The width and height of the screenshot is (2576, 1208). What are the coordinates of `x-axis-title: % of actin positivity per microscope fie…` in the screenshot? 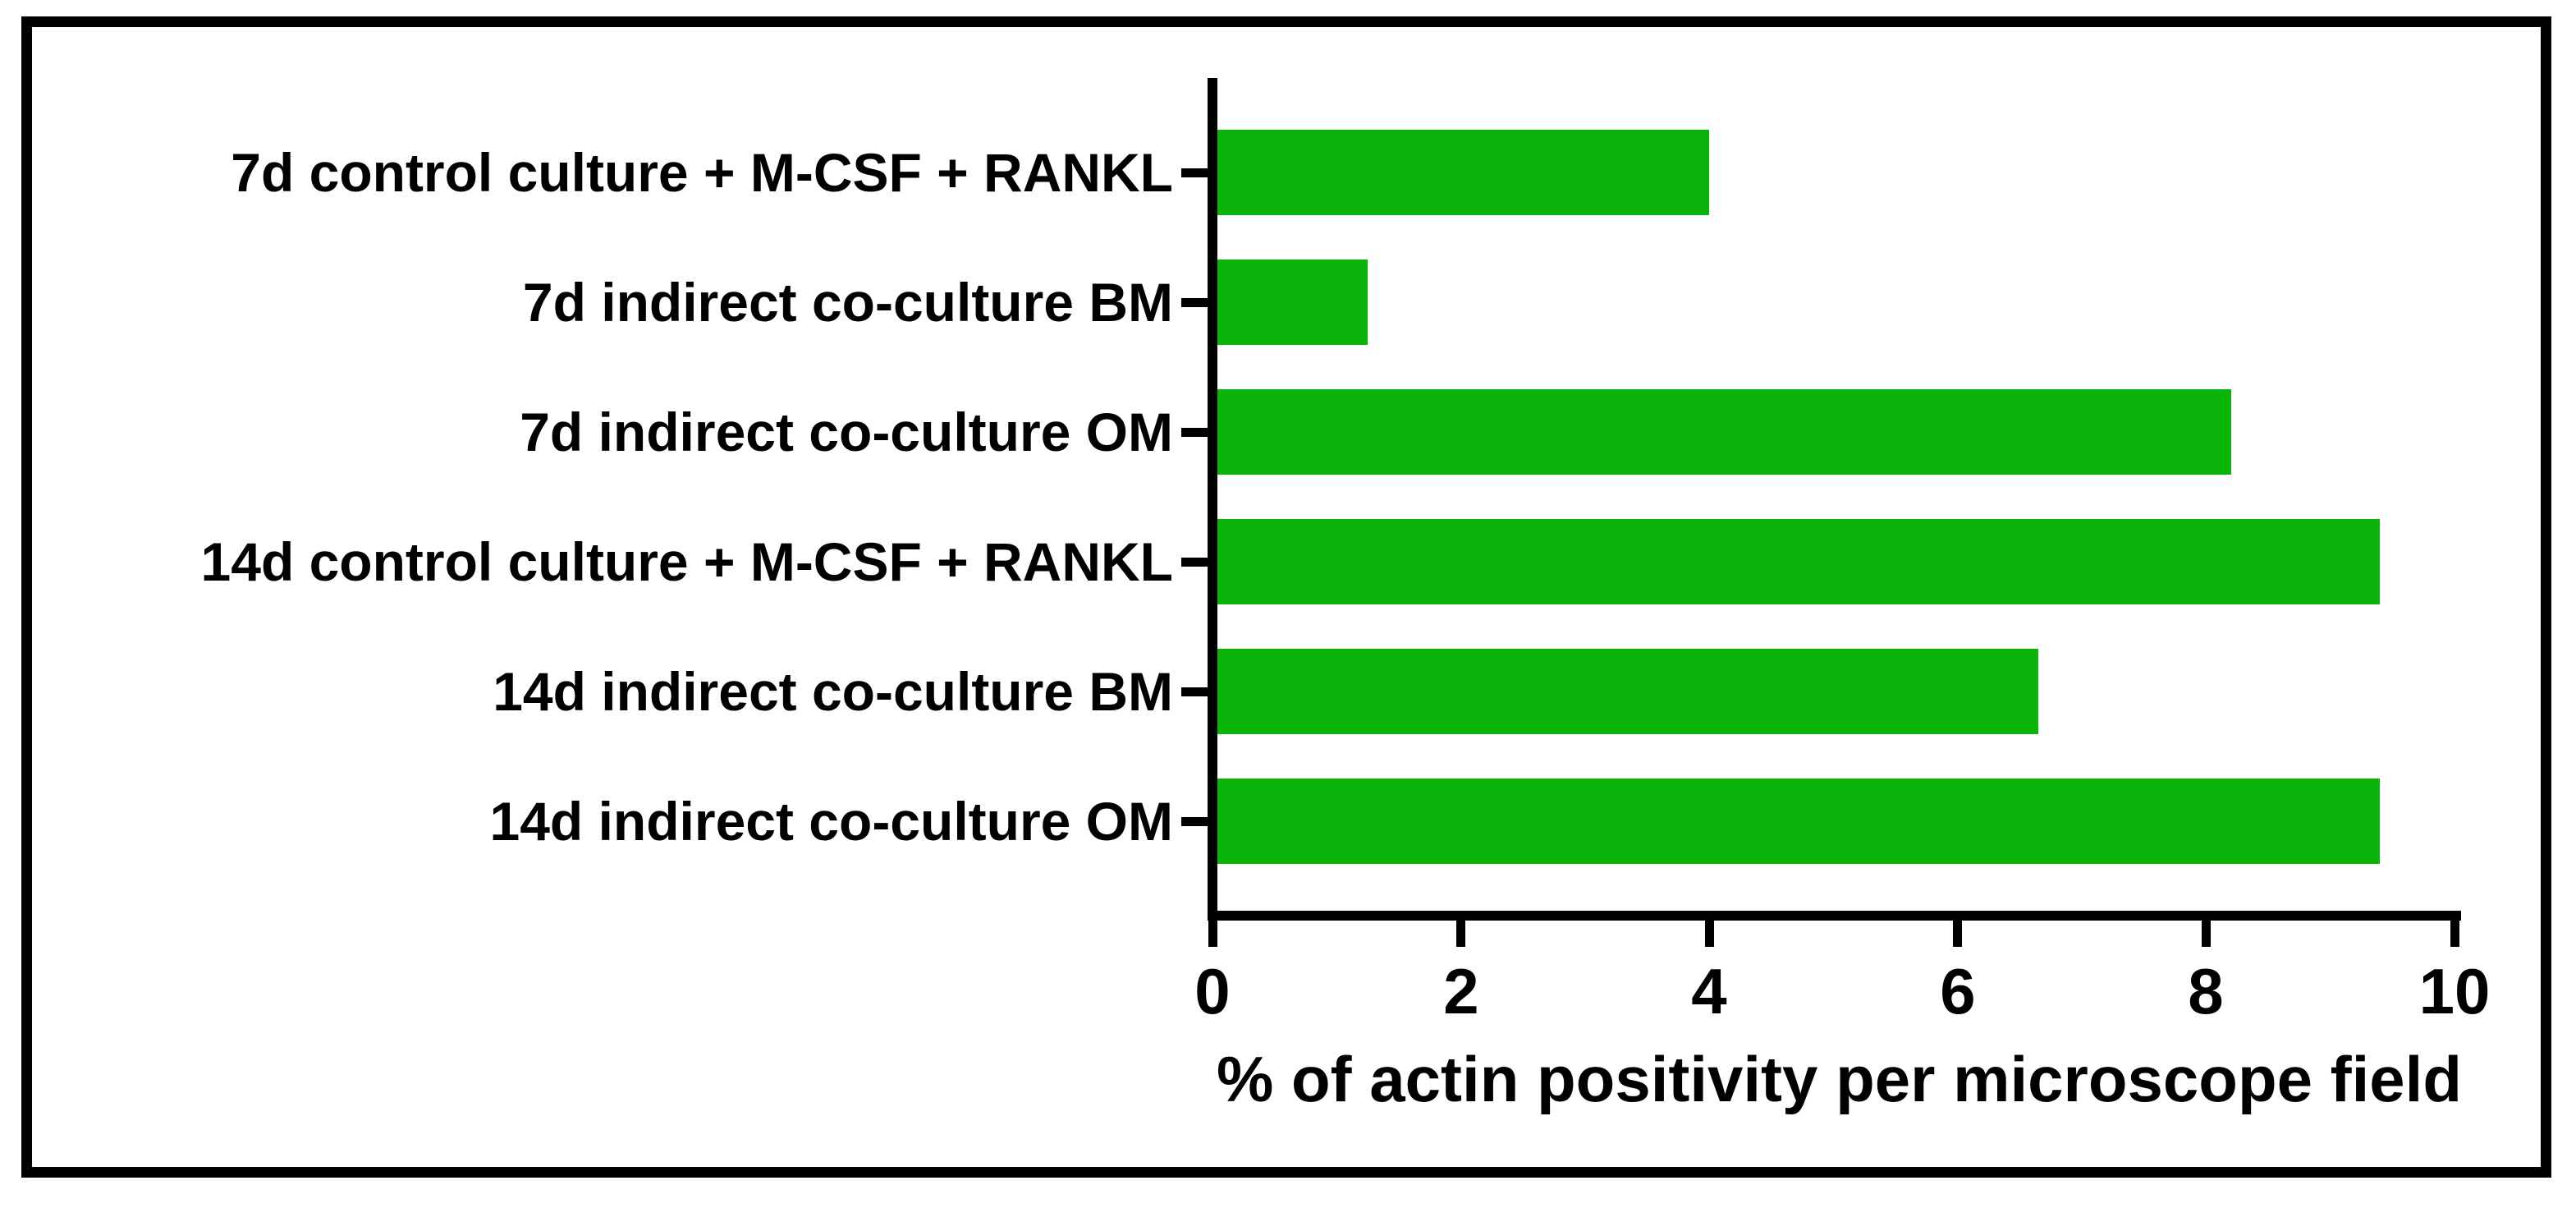 It's located at (1839, 1079).